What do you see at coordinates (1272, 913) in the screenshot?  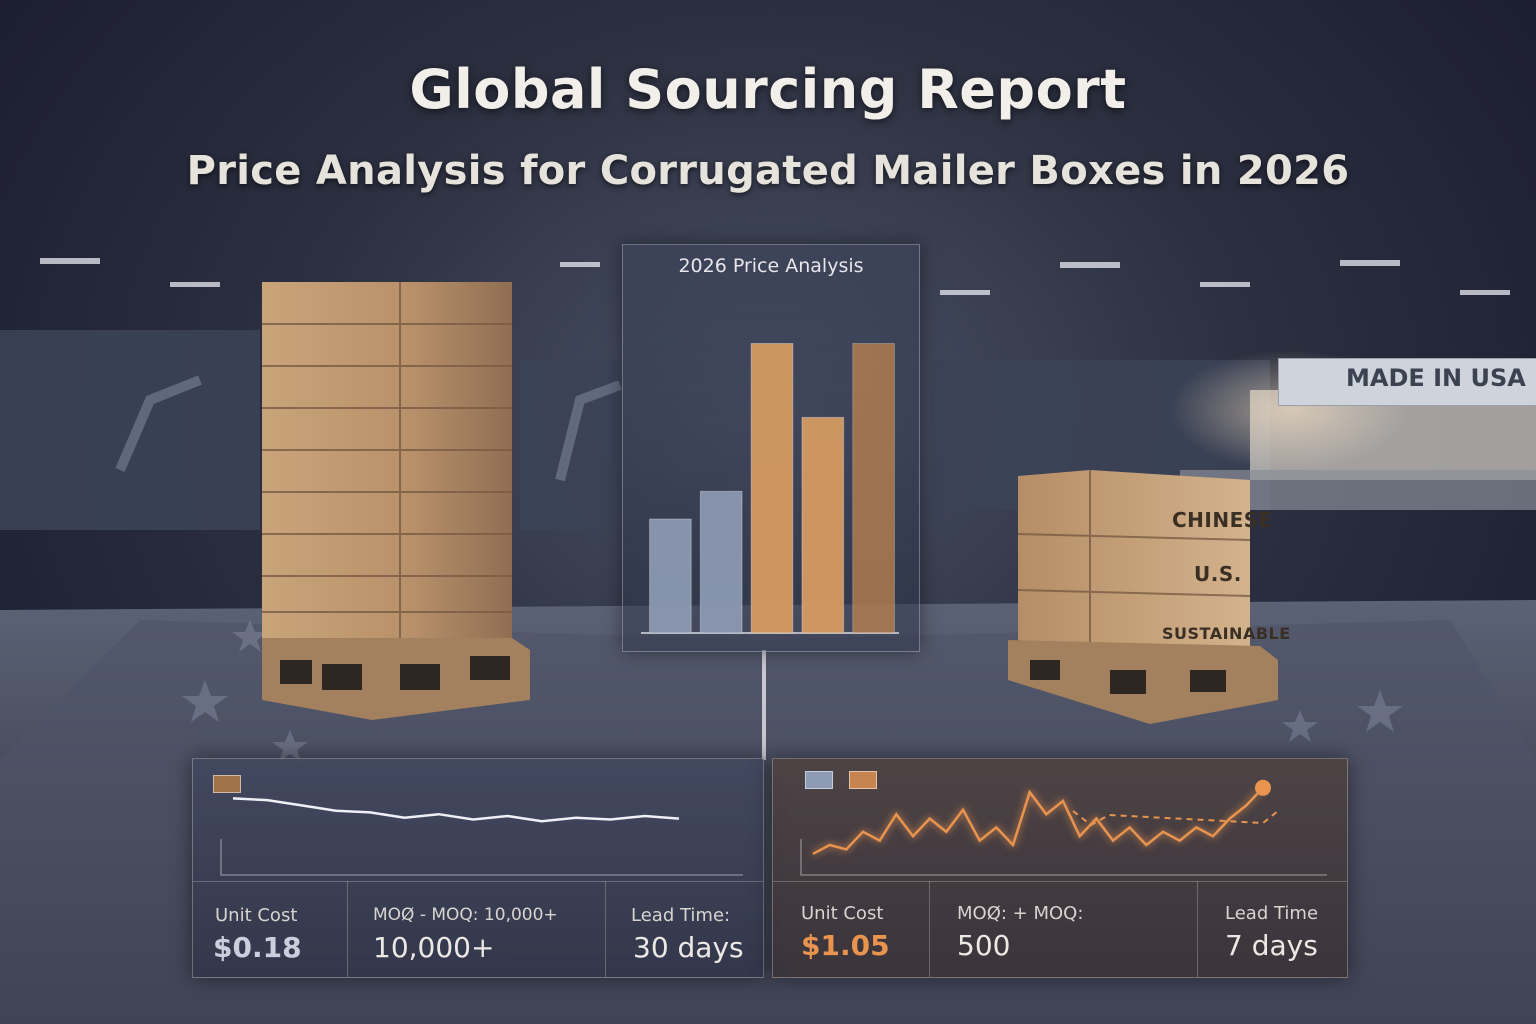 I see `right-lead-time-label: Lead Time` at bounding box center [1272, 913].